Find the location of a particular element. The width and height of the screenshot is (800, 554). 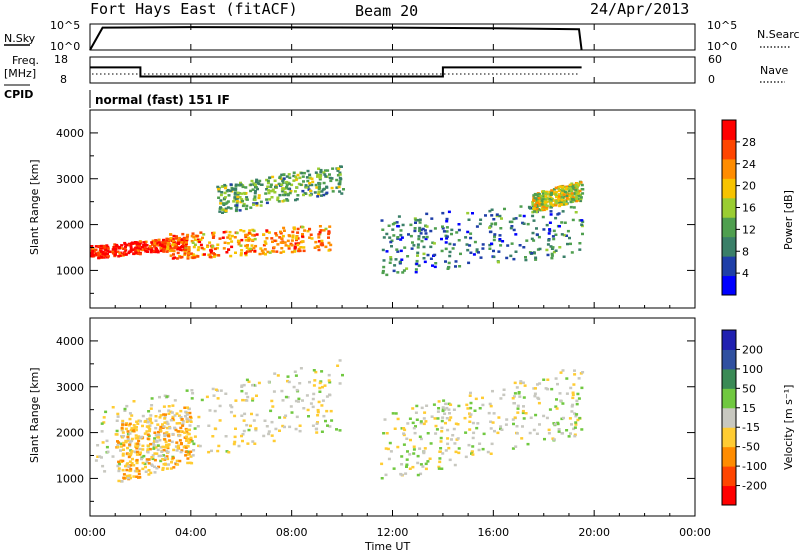

colorbar-swatch is located at coordinates (729, 417).